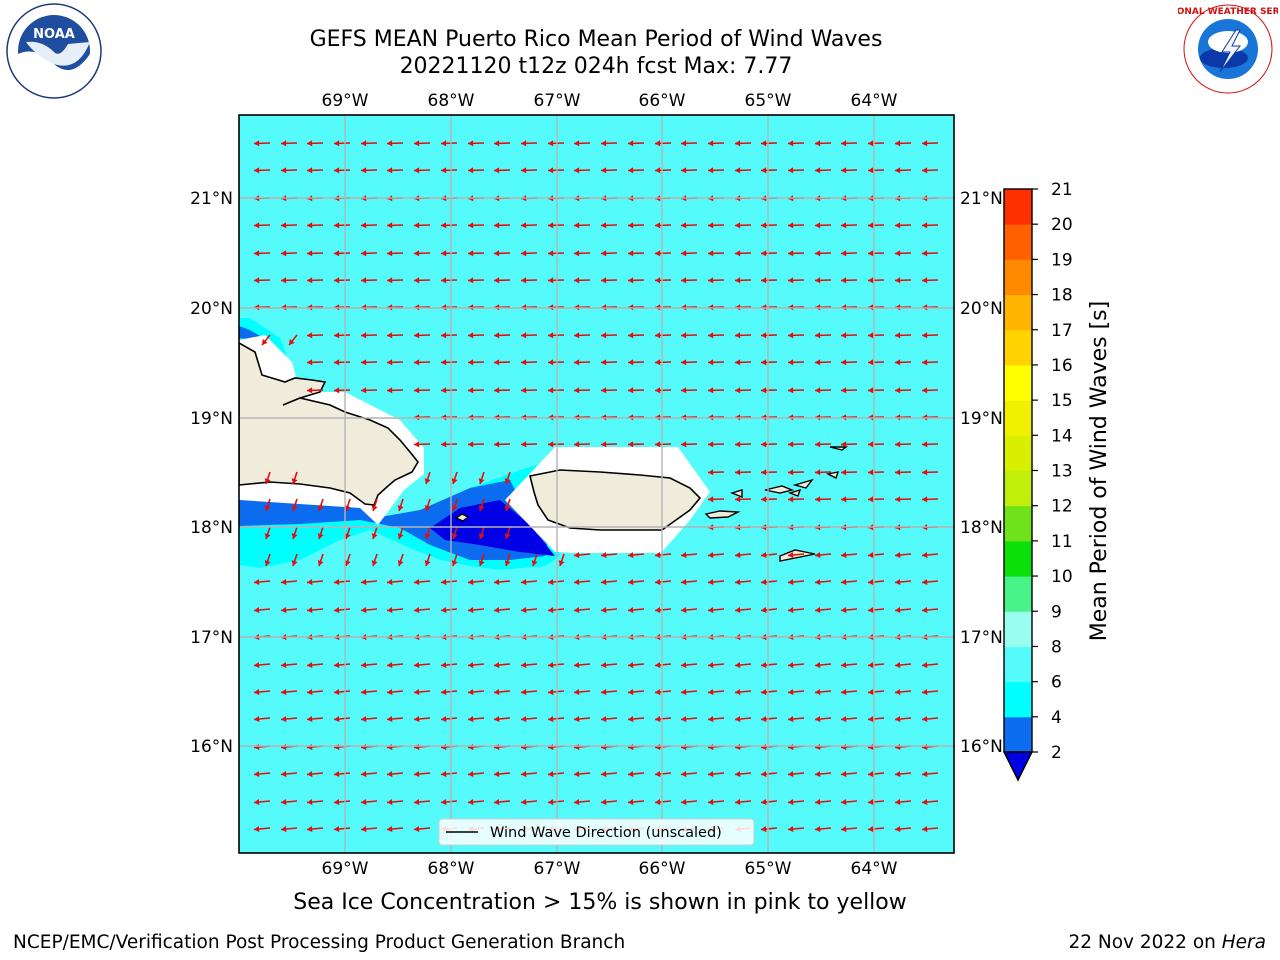 Image resolution: width=1280 pixels, height=960 pixels. I want to click on lon-label: 67°W, so click(557, 869).